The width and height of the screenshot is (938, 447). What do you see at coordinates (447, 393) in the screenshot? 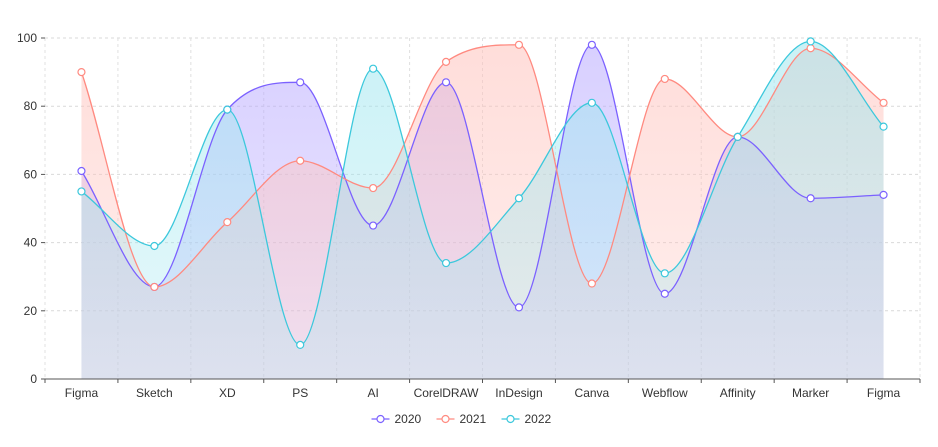
I see `x-tick-label: CorelDRAW` at bounding box center [447, 393].